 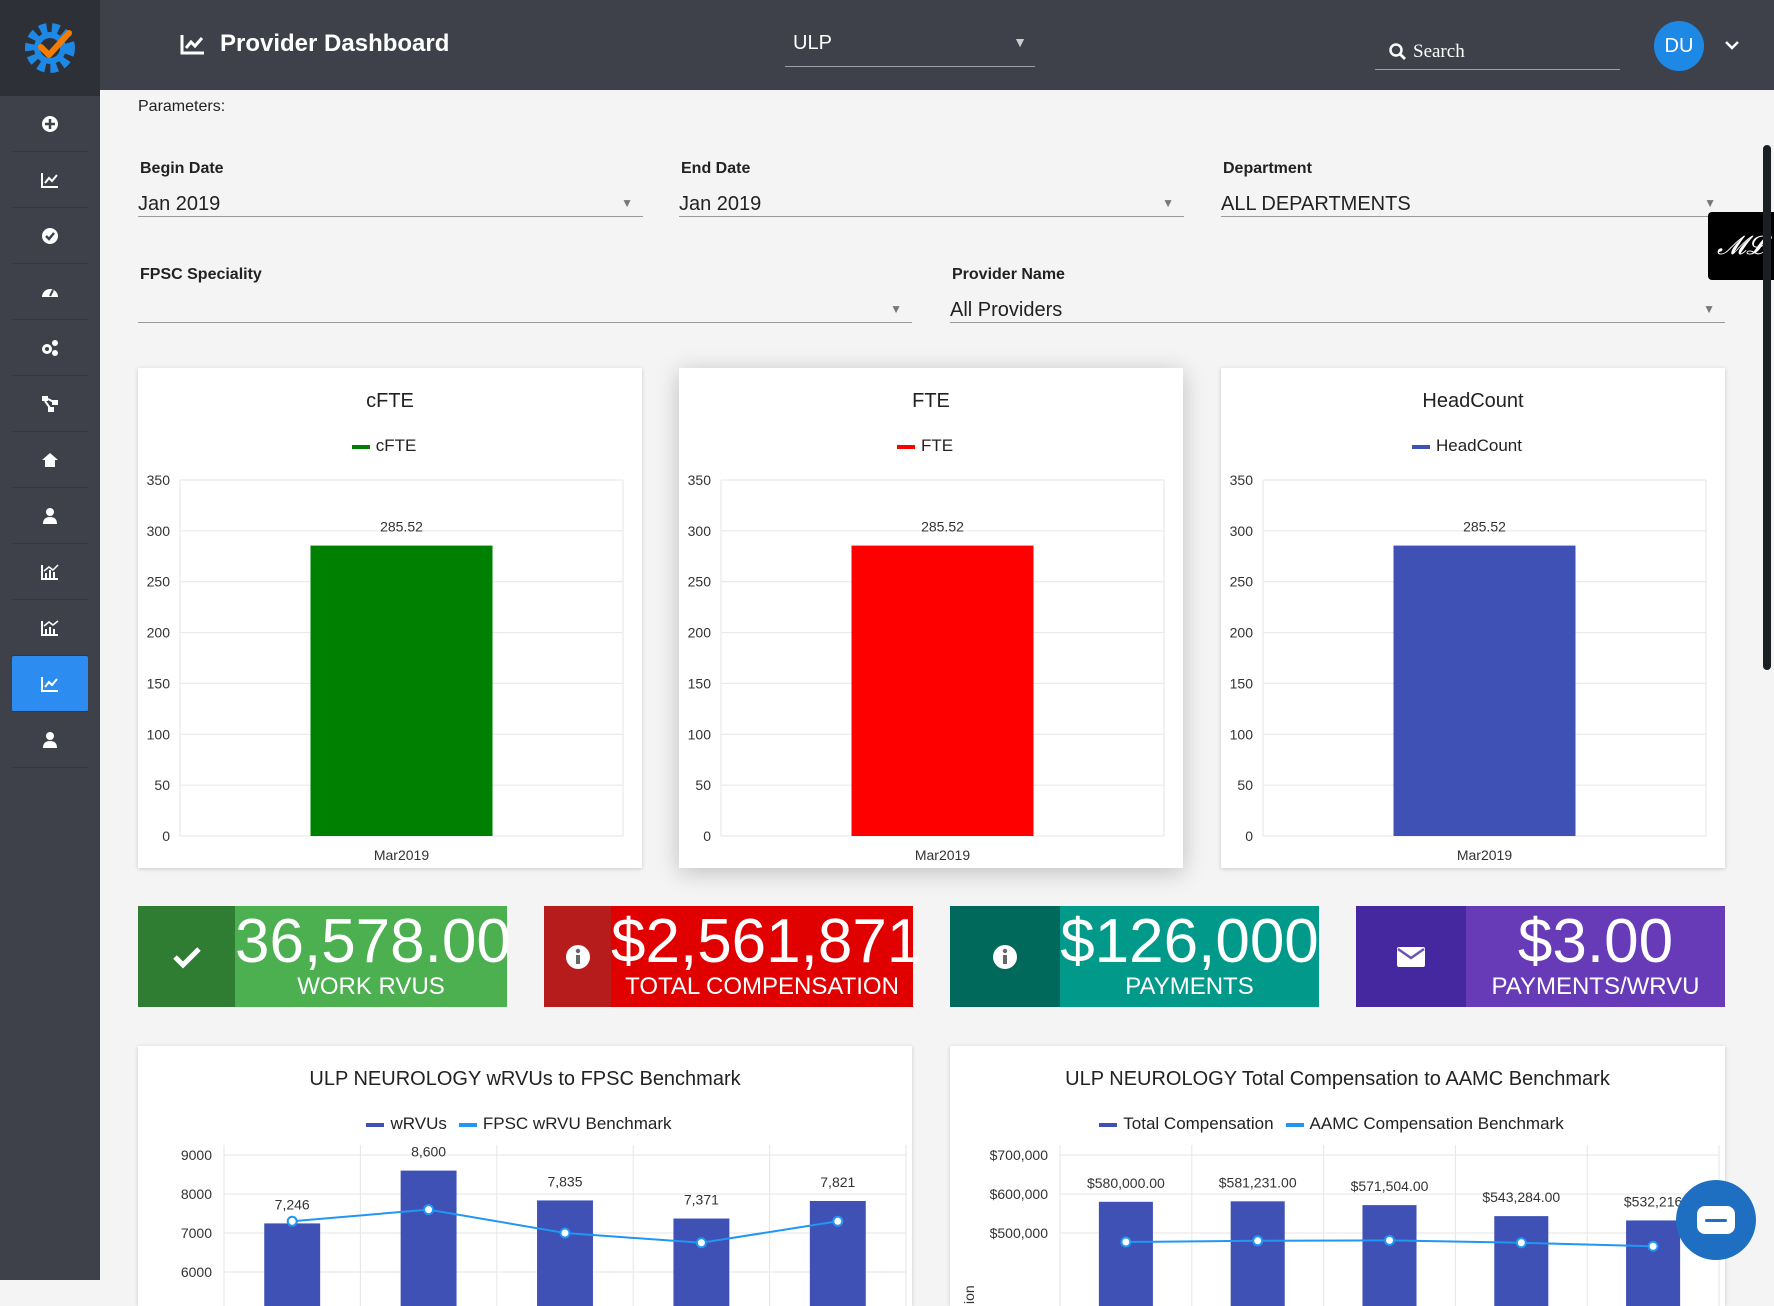 What do you see at coordinates (732, 956) in the screenshot?
I see `stat-tile: $2,561,871 TOTAL COMPENSATION` at bounding box center [732, 956].